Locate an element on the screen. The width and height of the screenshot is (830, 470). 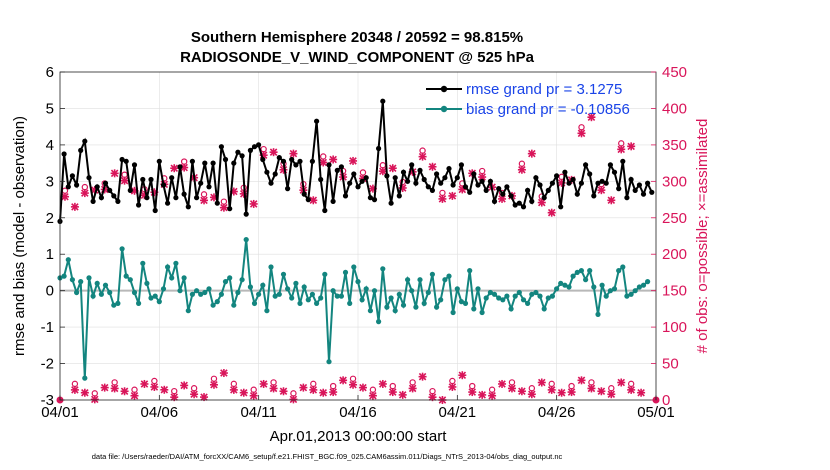
y-axis-label-left: rmse and bias (model - observation) is located at coordinates (19, 236).